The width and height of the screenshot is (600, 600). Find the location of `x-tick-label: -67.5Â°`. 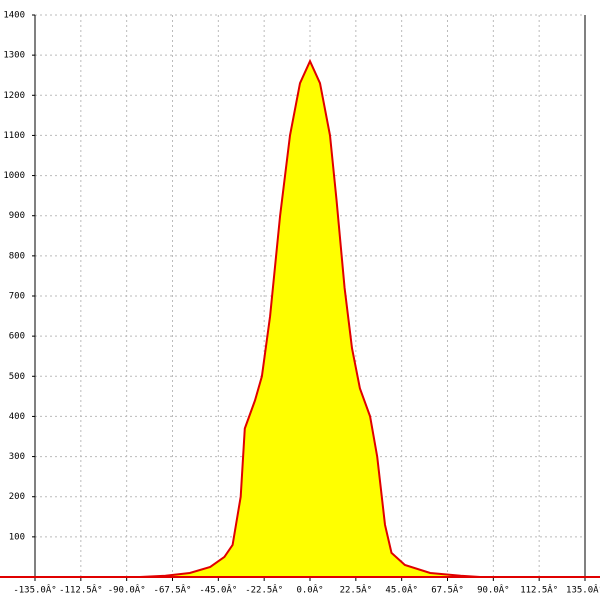

x-tick-label: -67.5Â° is located at coordinates (173, 590).